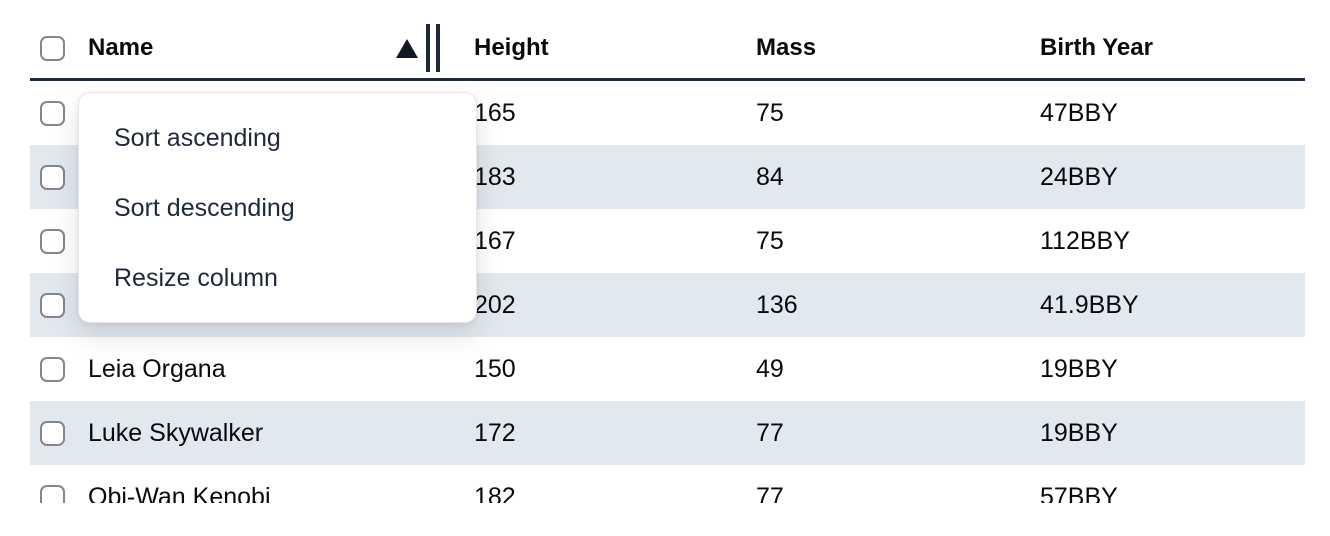  I want to click on table-header-row: Name Height Mass Birth Year, so click(667, 49).